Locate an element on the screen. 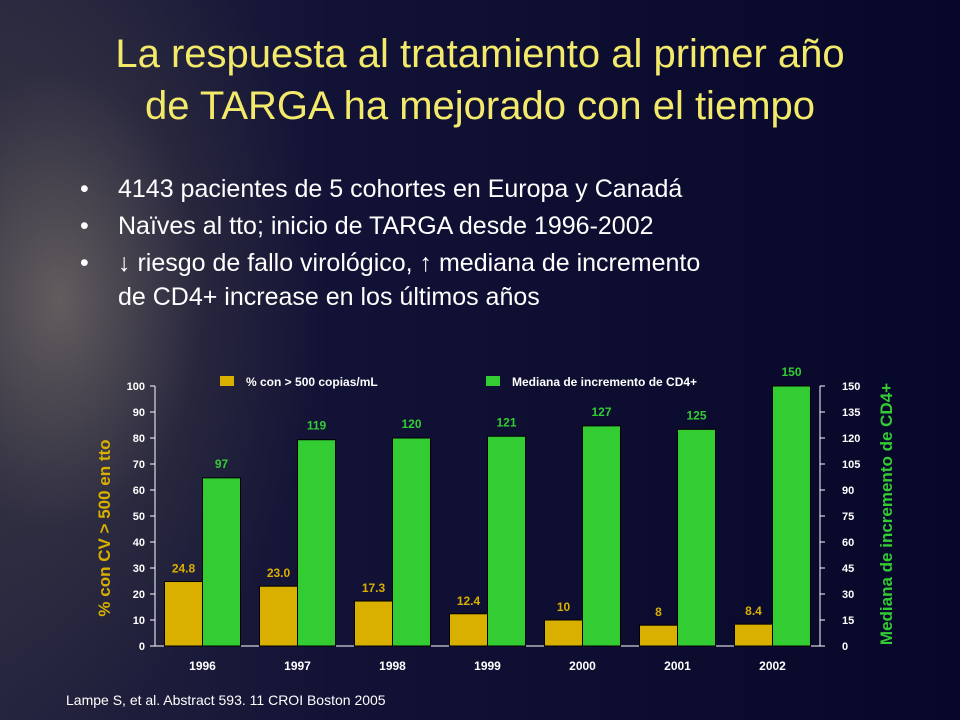 The height and width of the screenshot is (720, 960). y-tick-label: 60 is located at coordinates (139, 491).